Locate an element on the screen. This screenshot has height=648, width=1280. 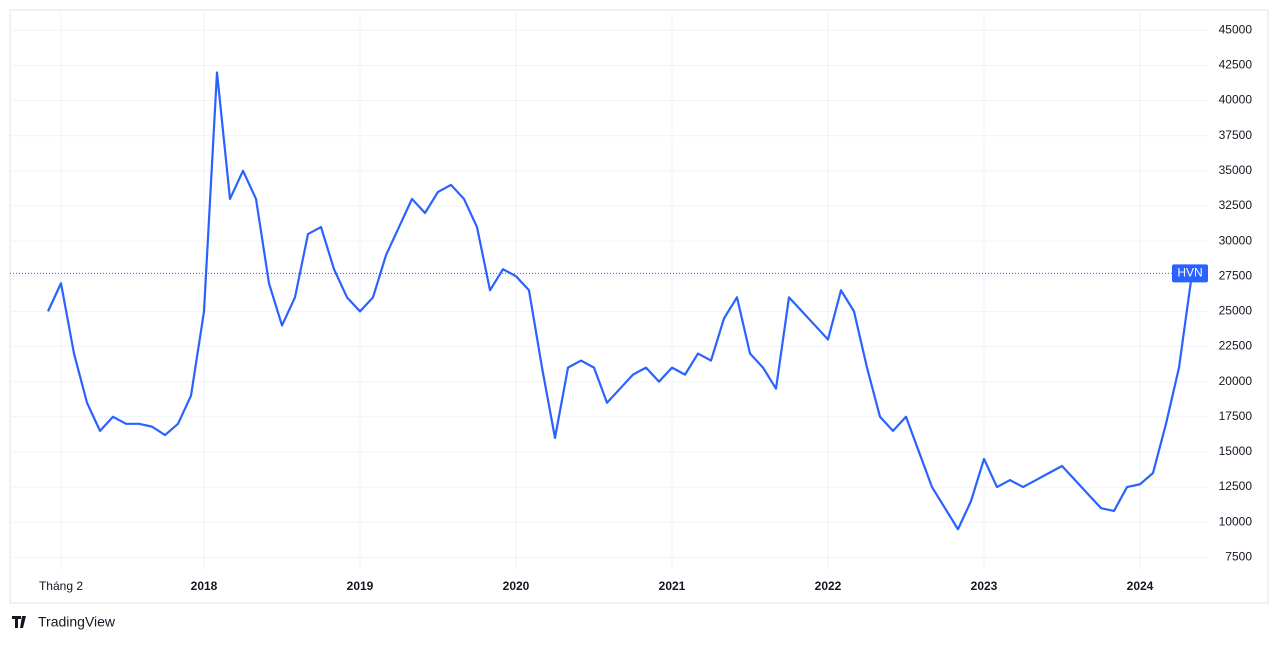
y-tick-label: 27500 is located at coordinates (1236, 275).